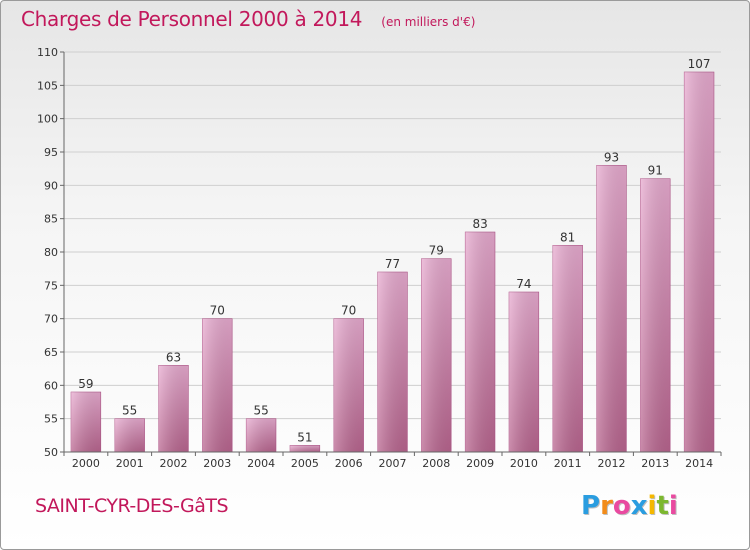  What do you see at coordinates (591, 506) in the screenshot?
I see `brand-letter: P` at bounding box center [591, 506].